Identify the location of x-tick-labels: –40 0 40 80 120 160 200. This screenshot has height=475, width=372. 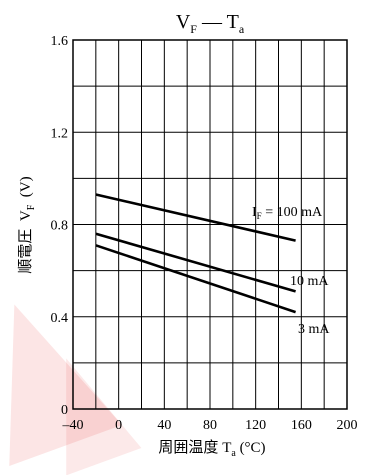
(210, 425).